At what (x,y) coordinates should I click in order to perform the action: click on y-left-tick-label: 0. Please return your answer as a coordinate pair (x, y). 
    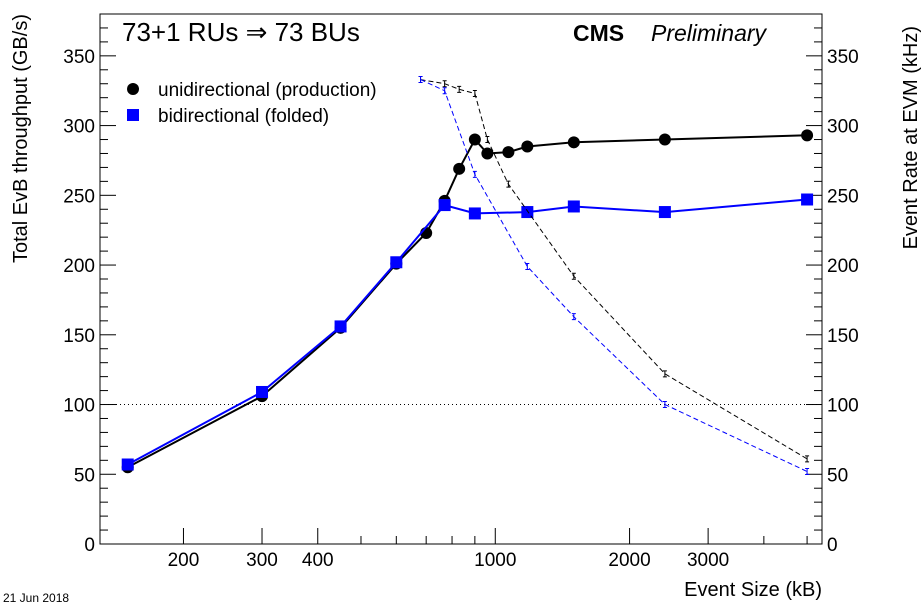
    Looking at the image, I should click on (89, 545).